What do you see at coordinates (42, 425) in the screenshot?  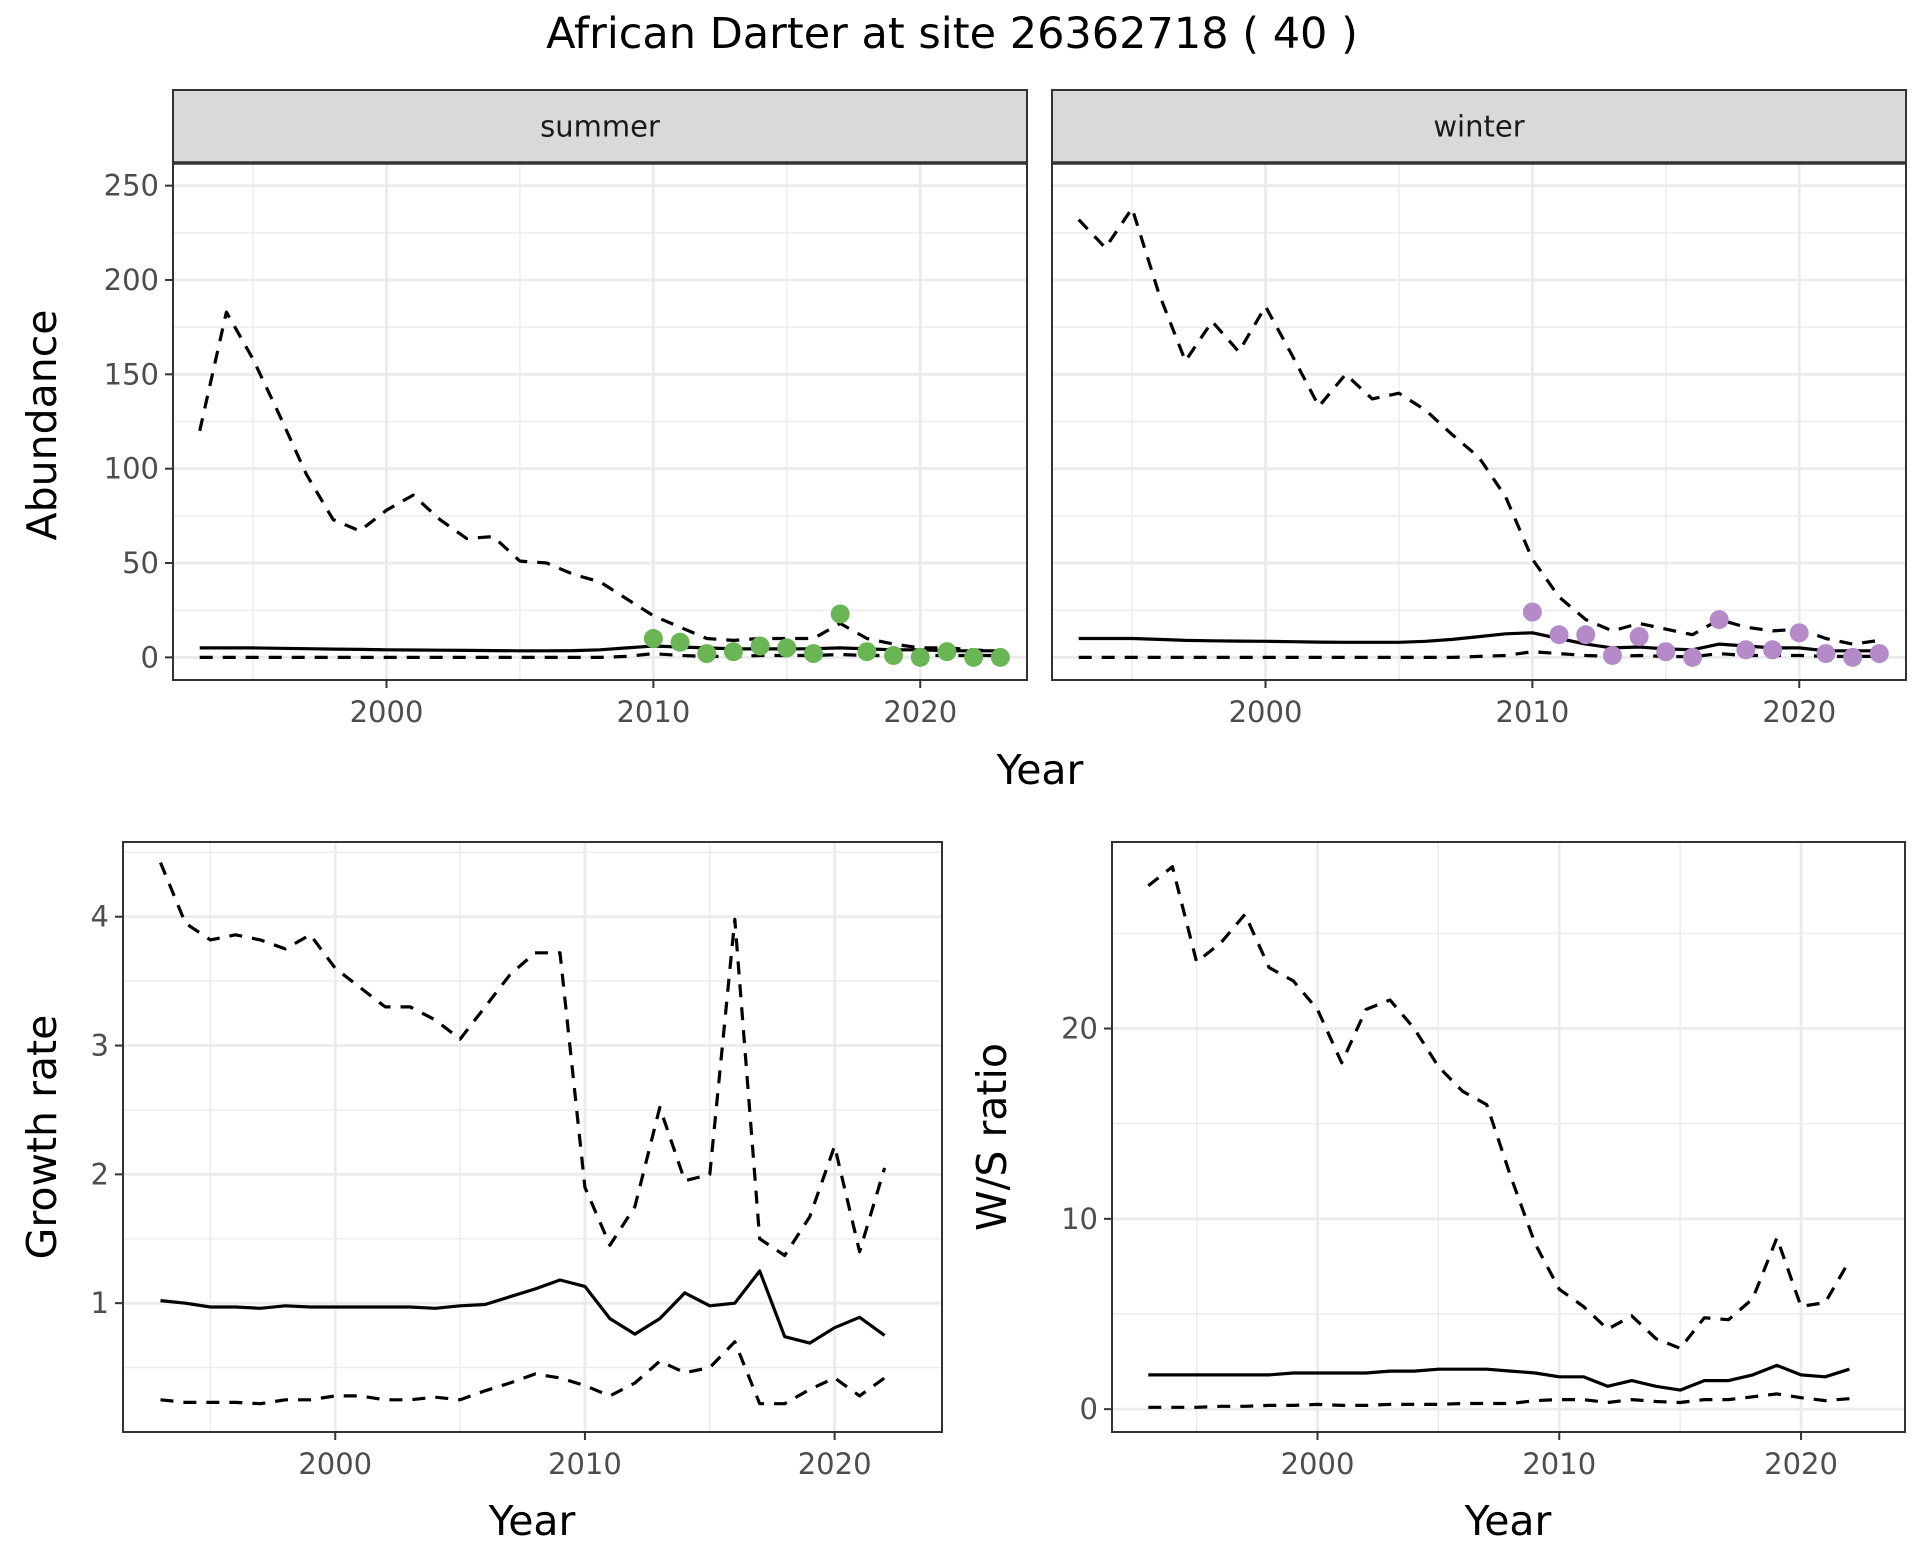 I see `abundance-y-axis-title: Abundance` at bounding box center [42, 425].